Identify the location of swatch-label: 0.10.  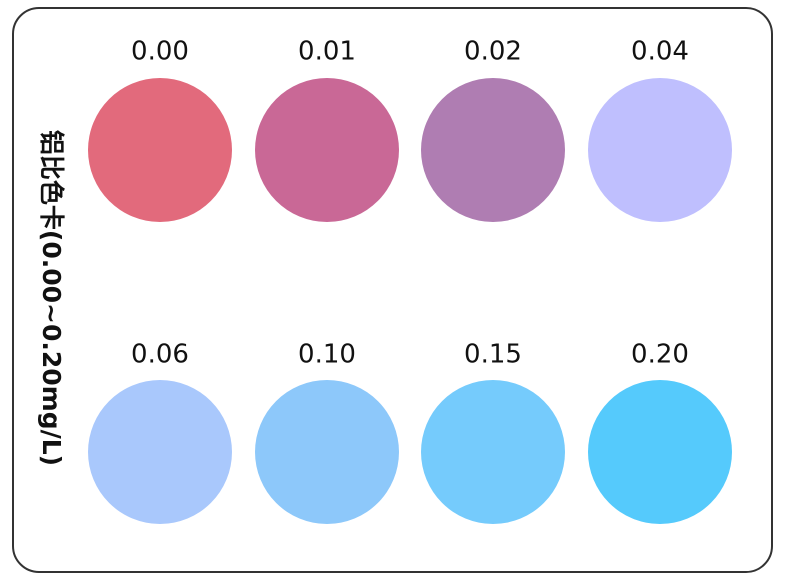
(327, 355).